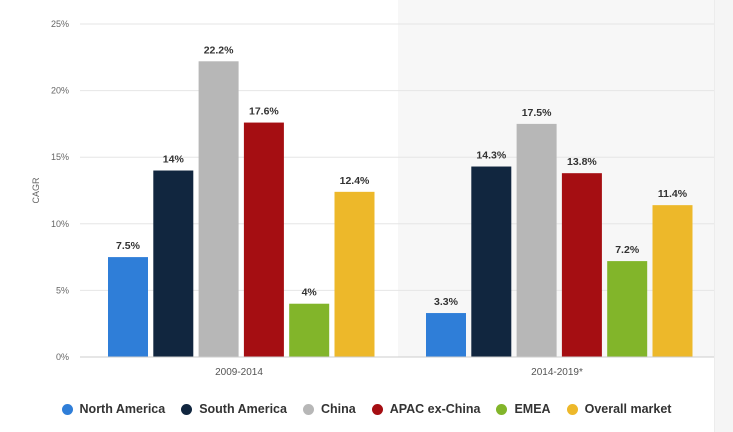 This screenshot has height=432, width=733. I want to click on legend-label: EMEA, so click(532, 409).